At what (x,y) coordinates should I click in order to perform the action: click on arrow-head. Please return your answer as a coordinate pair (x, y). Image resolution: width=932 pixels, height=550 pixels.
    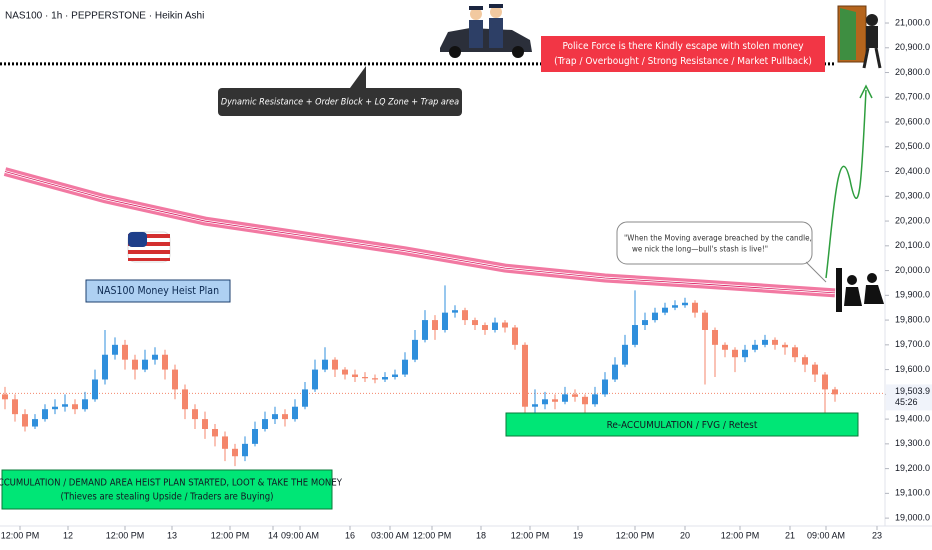
    Looking at the image, I should click on (866, 91).